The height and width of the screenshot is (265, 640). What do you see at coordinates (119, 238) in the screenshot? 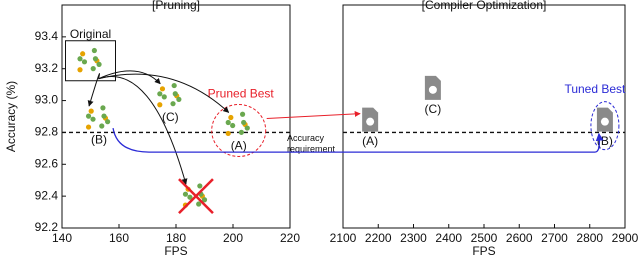
I see `x-tick-label: 160` at bounding box center [119, 238].